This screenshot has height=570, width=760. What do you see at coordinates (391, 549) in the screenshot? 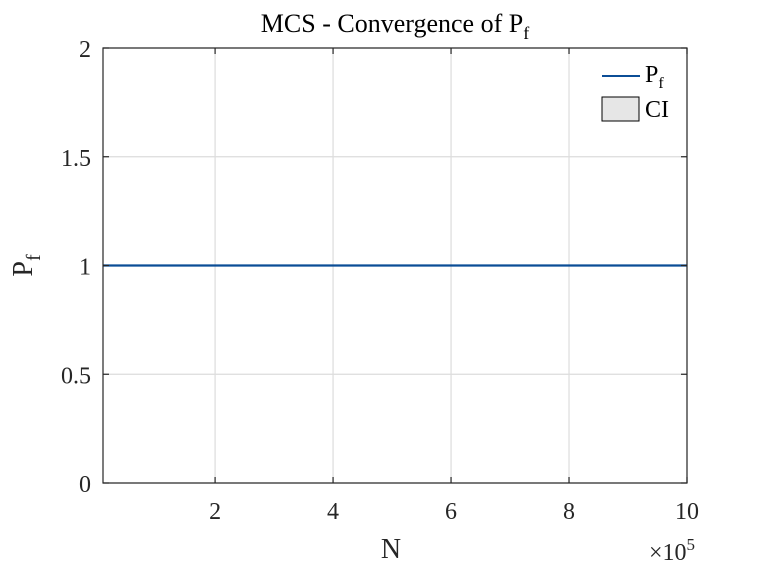
I see `x-axis-label: N` at bounding box center [391, 549].